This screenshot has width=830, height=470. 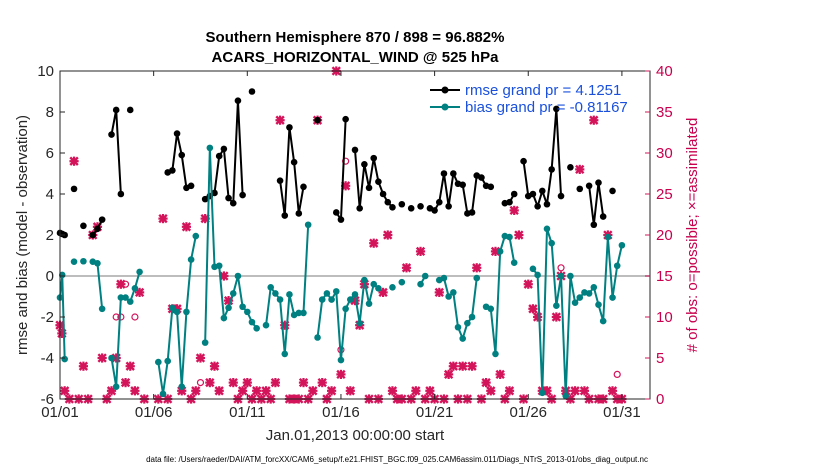 I want to click on chart-title: Southern Hemisphere 870 / 898 = 96.882%, so click(x=355, y=37).